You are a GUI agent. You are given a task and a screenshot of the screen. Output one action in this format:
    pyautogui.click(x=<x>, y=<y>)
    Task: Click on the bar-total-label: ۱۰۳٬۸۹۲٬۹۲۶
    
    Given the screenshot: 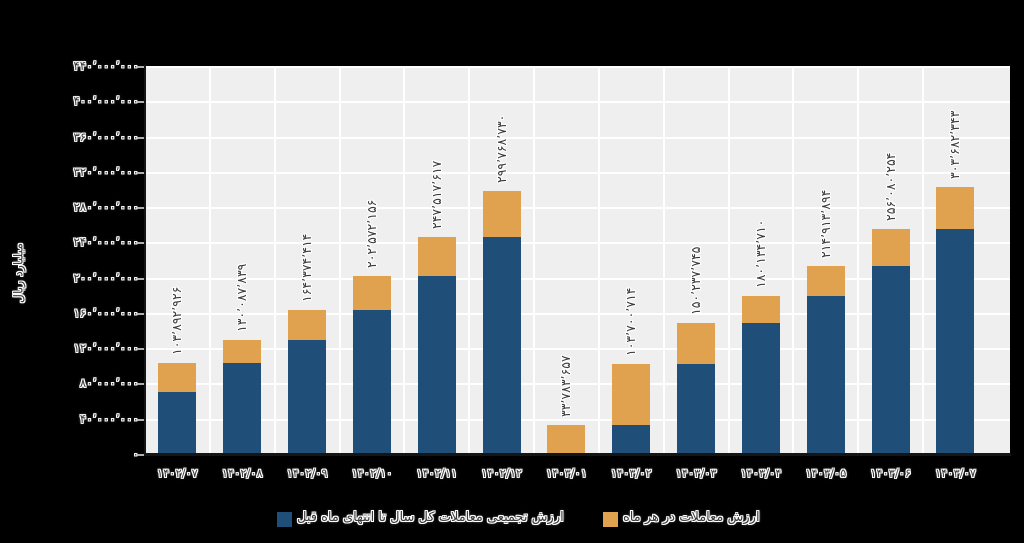 What is the action you would take?
    pyautogui.click(x=177, y=321)
    